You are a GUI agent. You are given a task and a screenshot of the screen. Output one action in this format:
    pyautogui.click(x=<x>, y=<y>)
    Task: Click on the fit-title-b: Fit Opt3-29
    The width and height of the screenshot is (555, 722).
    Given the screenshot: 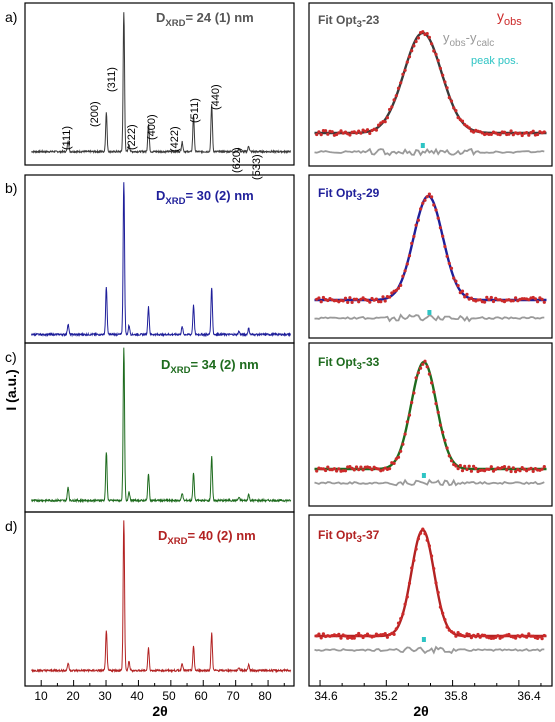 What is the action you would take?
    pyautogui.click(x=349, y=194)
    